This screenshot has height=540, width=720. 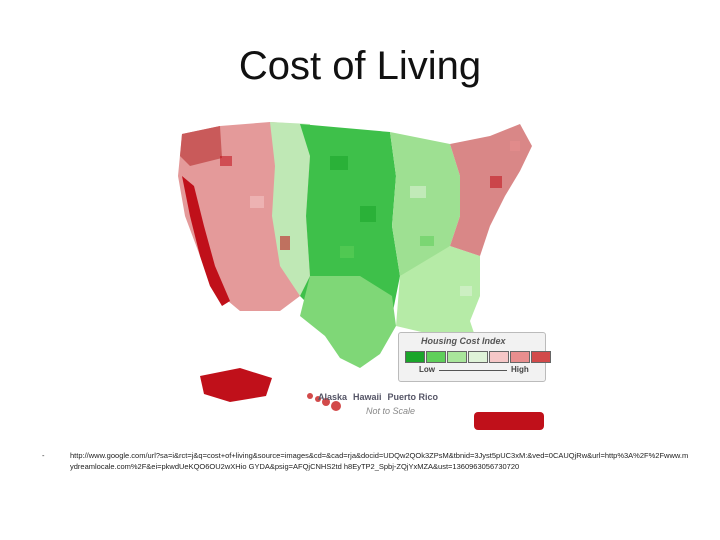 What do you see at coordinates (509, 421) in the screenshot?
I see `puerto-rico-inset` at bounding box center [509, 421].